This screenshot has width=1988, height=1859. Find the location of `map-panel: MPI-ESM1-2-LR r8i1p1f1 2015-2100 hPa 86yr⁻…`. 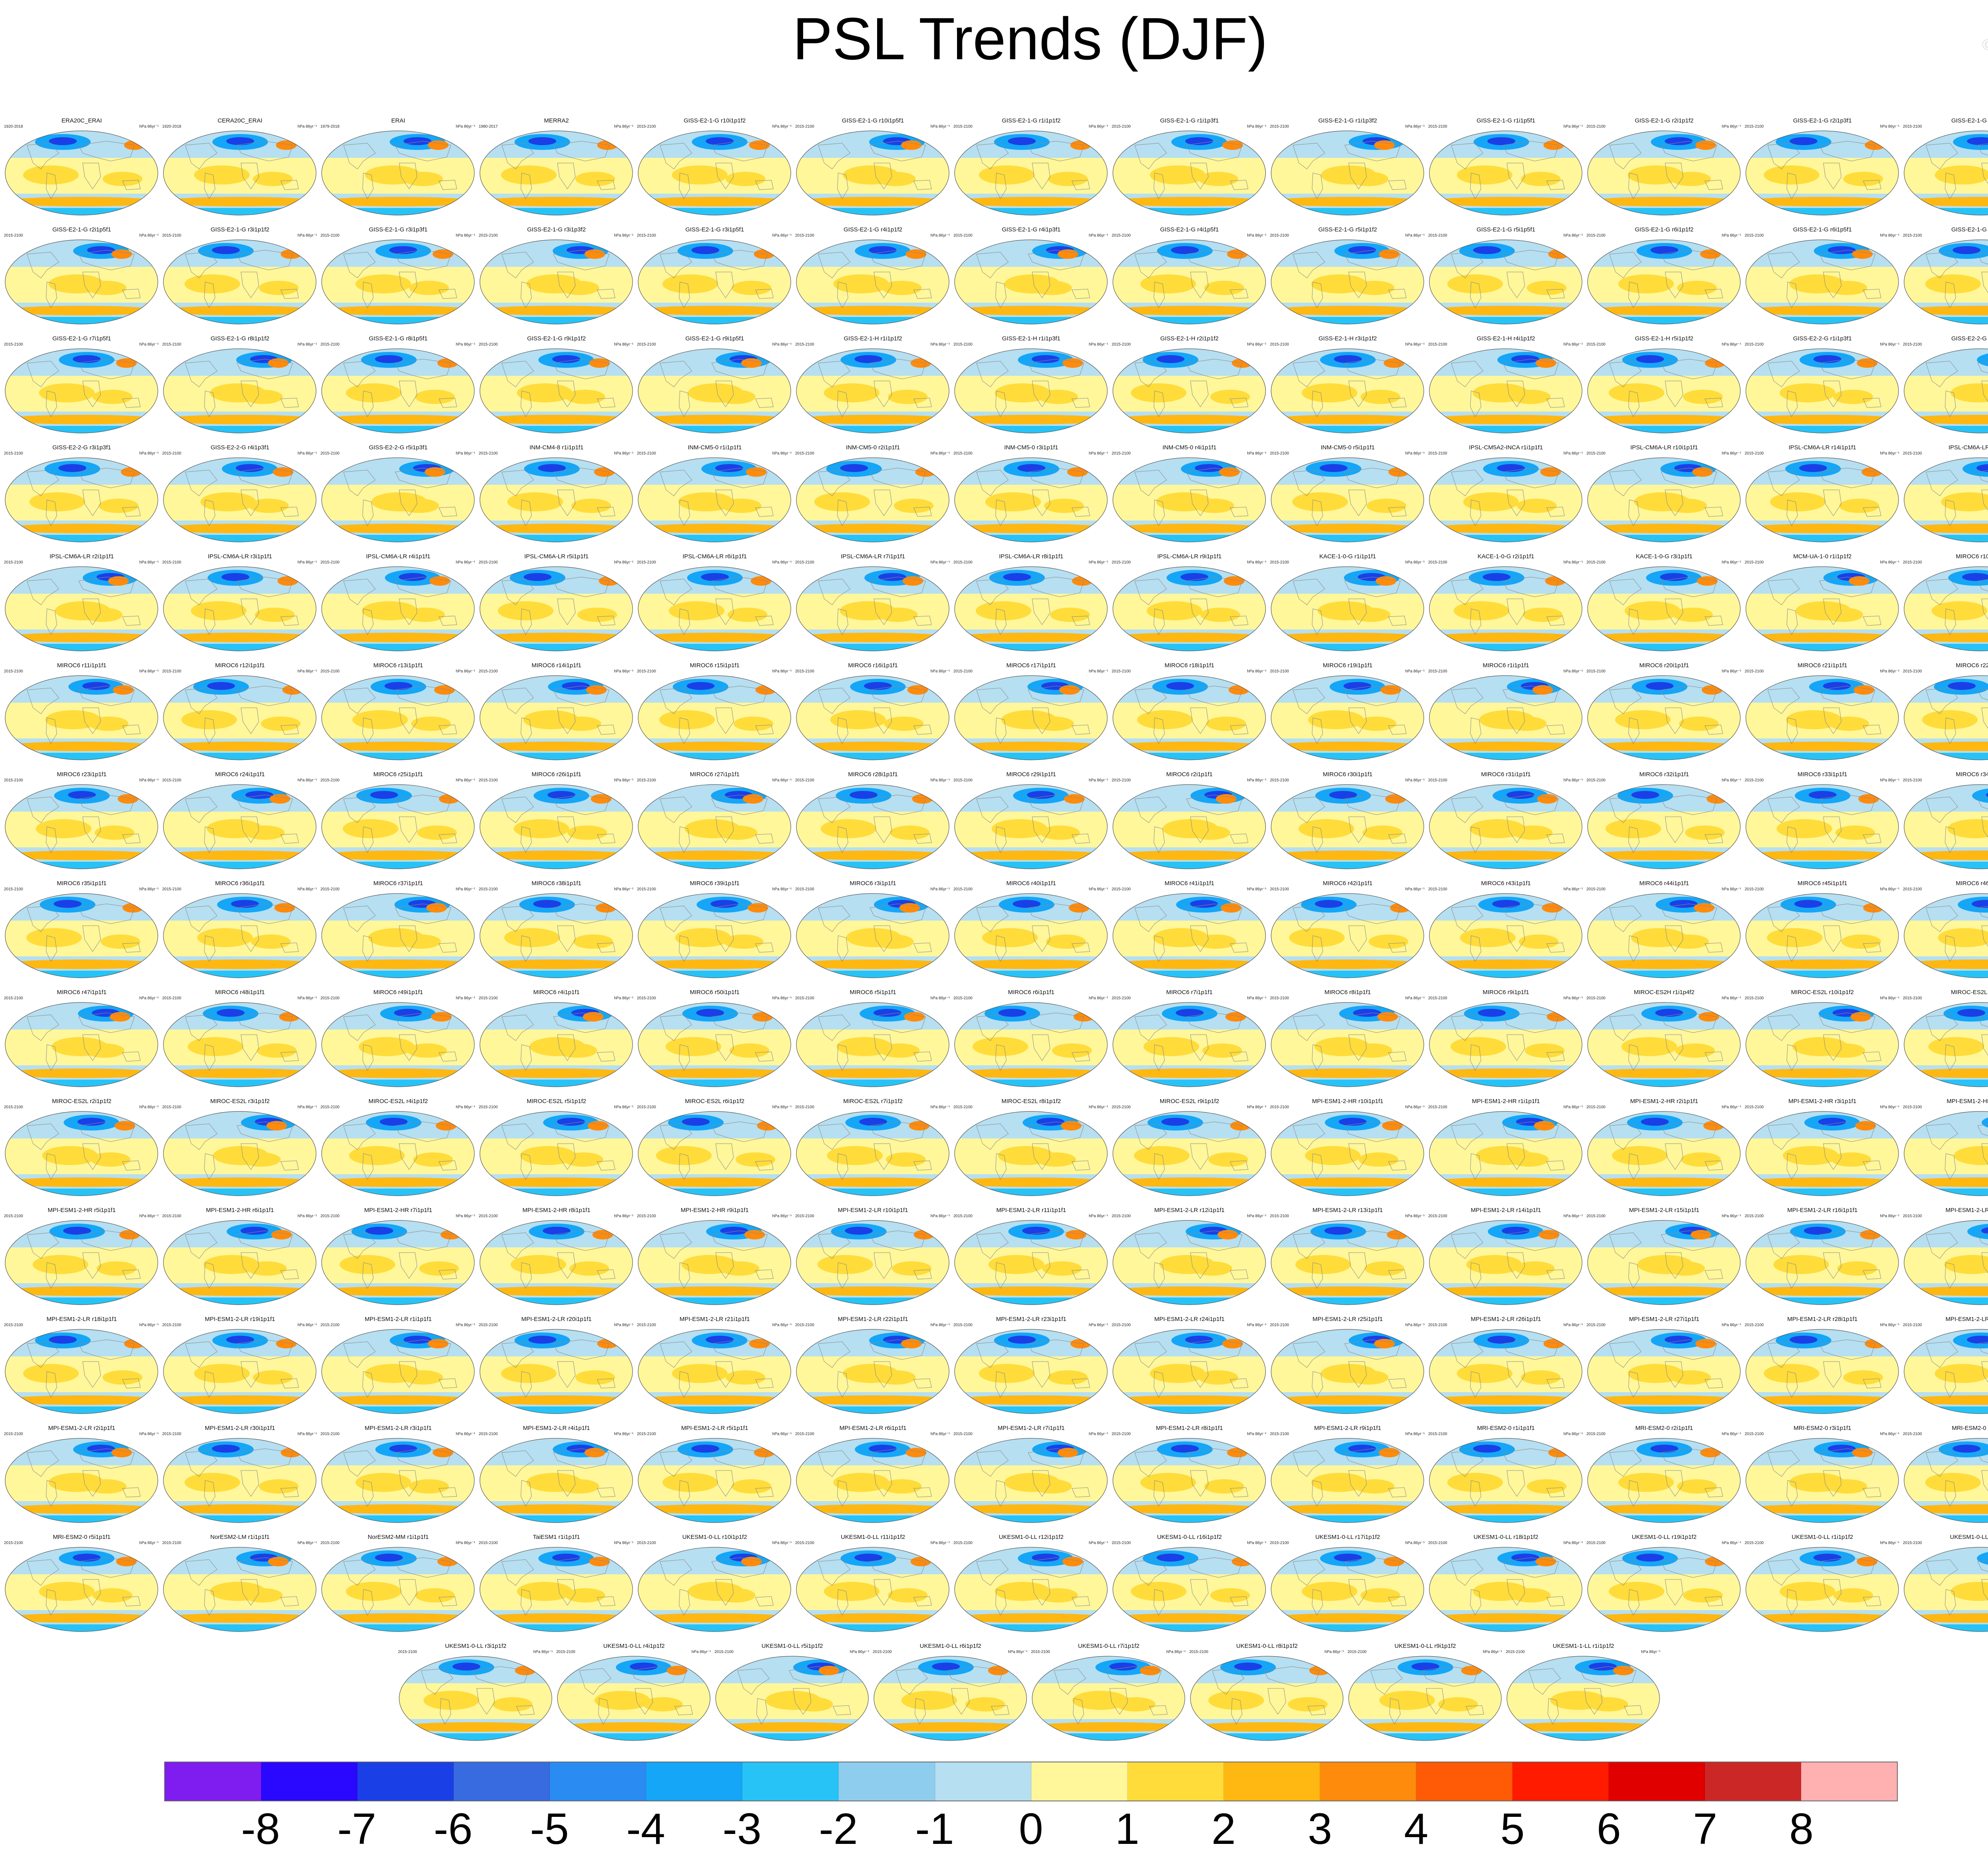

map-panel: MPI-ESM1-2-LR r8i1p1f1 2015-2100 hPa 86yr⁻… is located at coordinates (1189, 1474).